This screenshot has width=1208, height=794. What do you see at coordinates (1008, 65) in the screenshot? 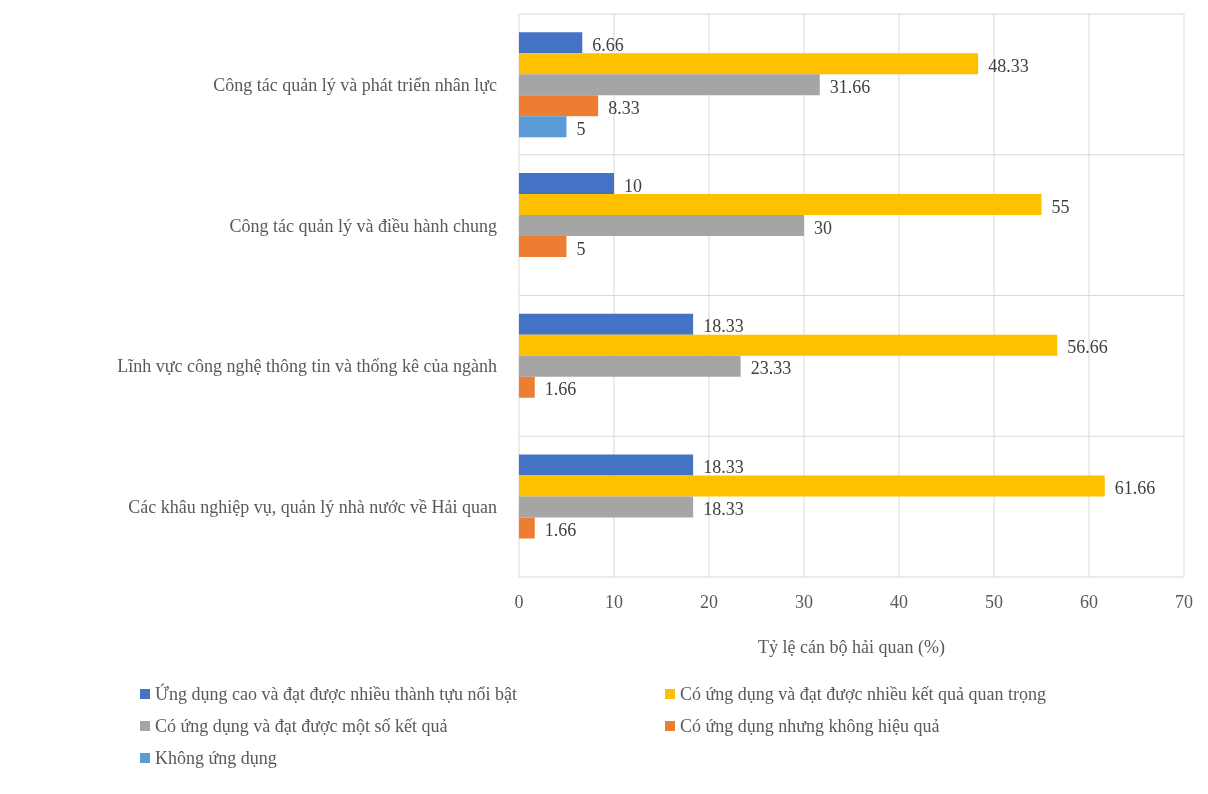
I see `data-label: 48.33` at bounding box center [1008, 65].